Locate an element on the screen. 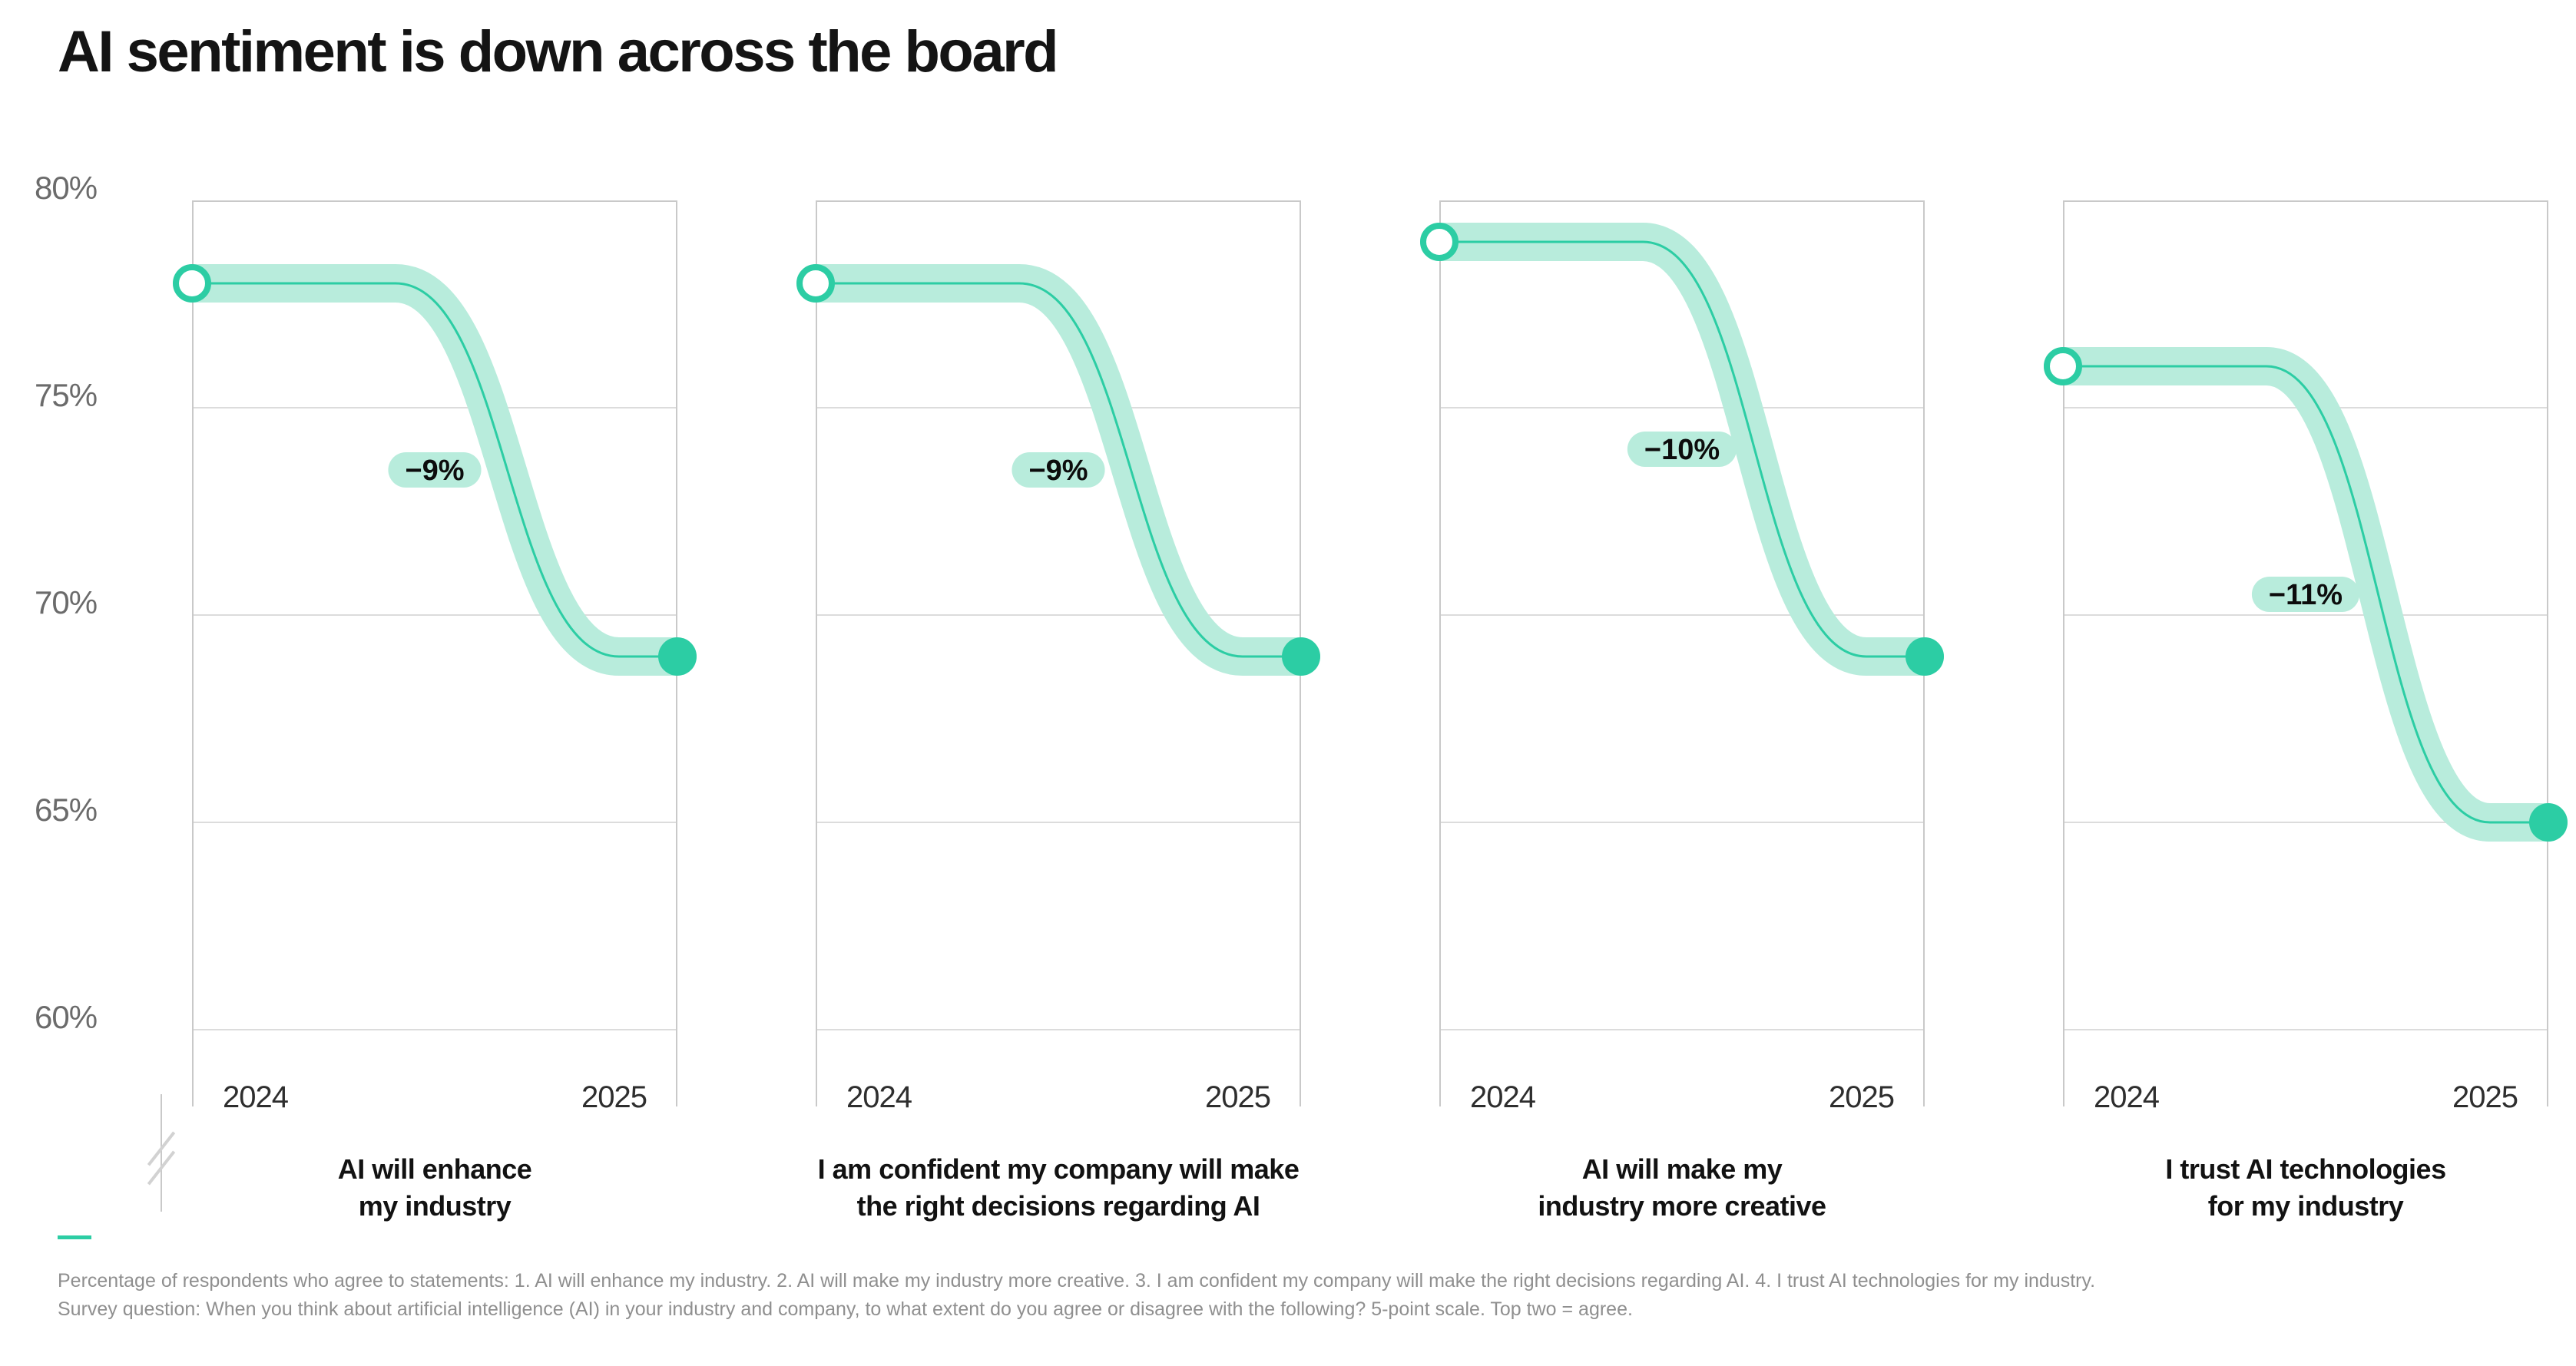 The width and height of the screenshot is (2576, 1366). chart-statement-label: I trust AI technologies for my industry is located at coordinates (2305, 1187).